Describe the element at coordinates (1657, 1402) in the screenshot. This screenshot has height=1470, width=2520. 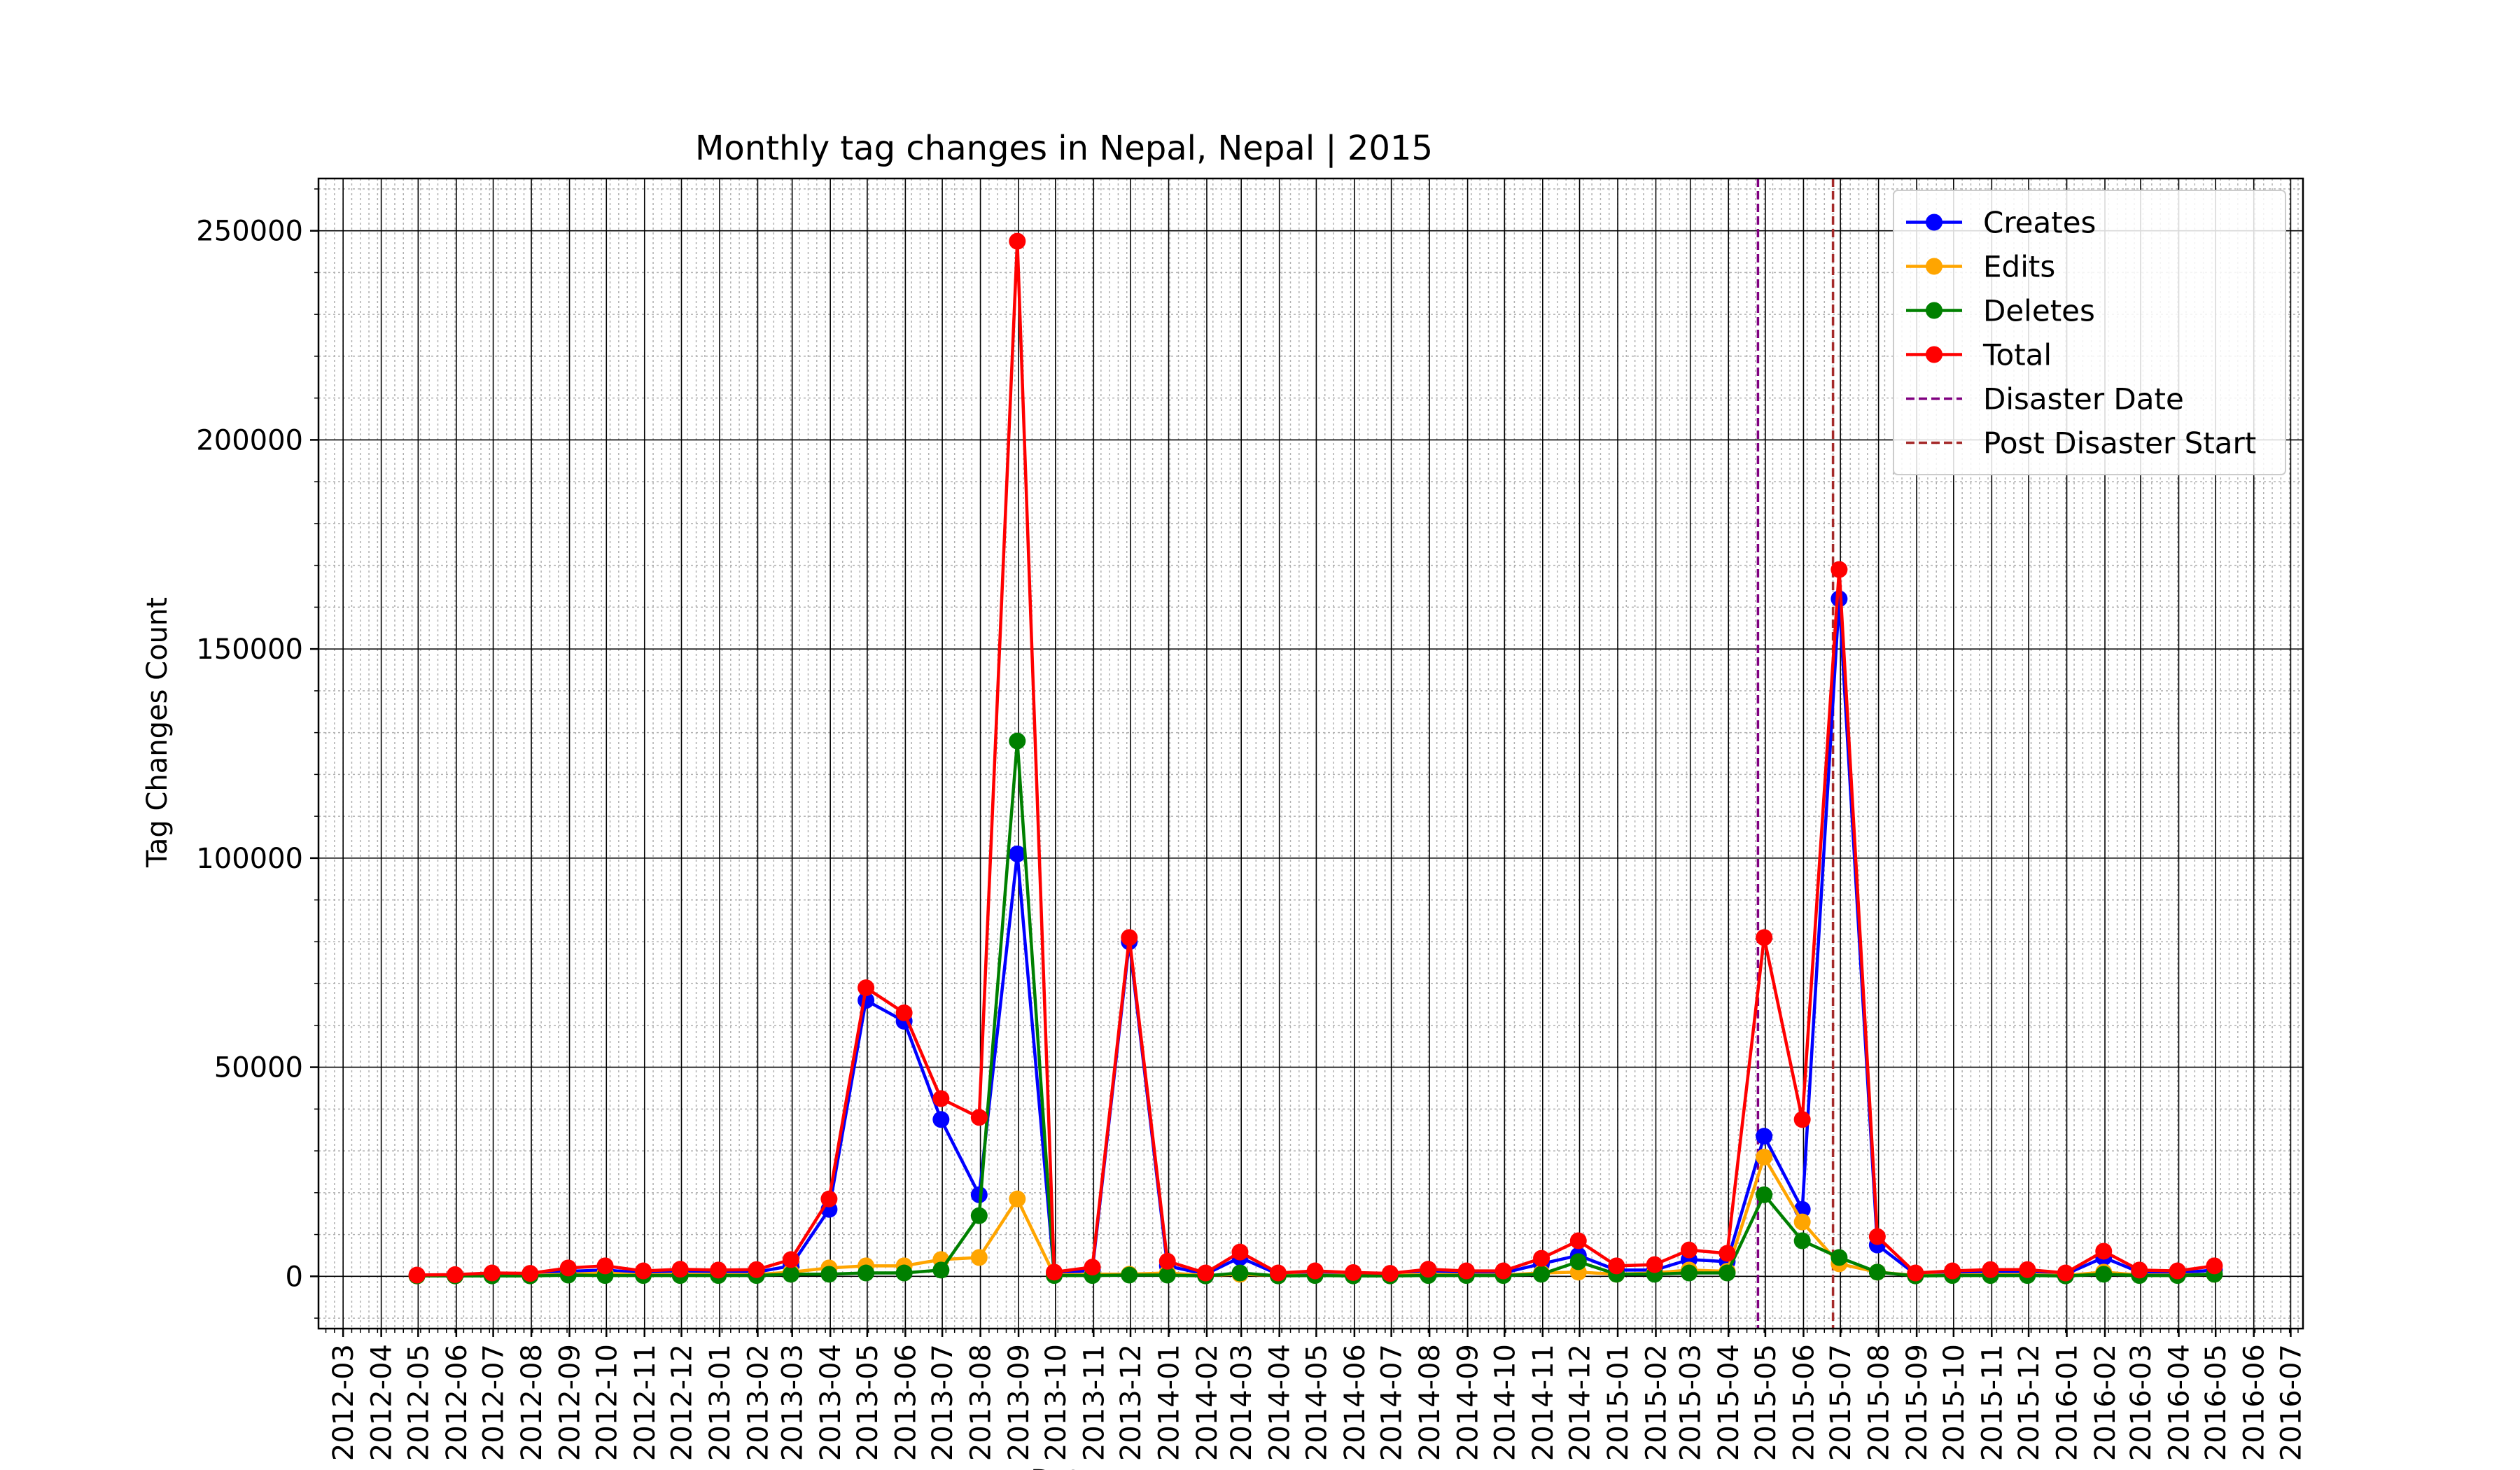
I see `x-tick-label: 2015-02` at that location.